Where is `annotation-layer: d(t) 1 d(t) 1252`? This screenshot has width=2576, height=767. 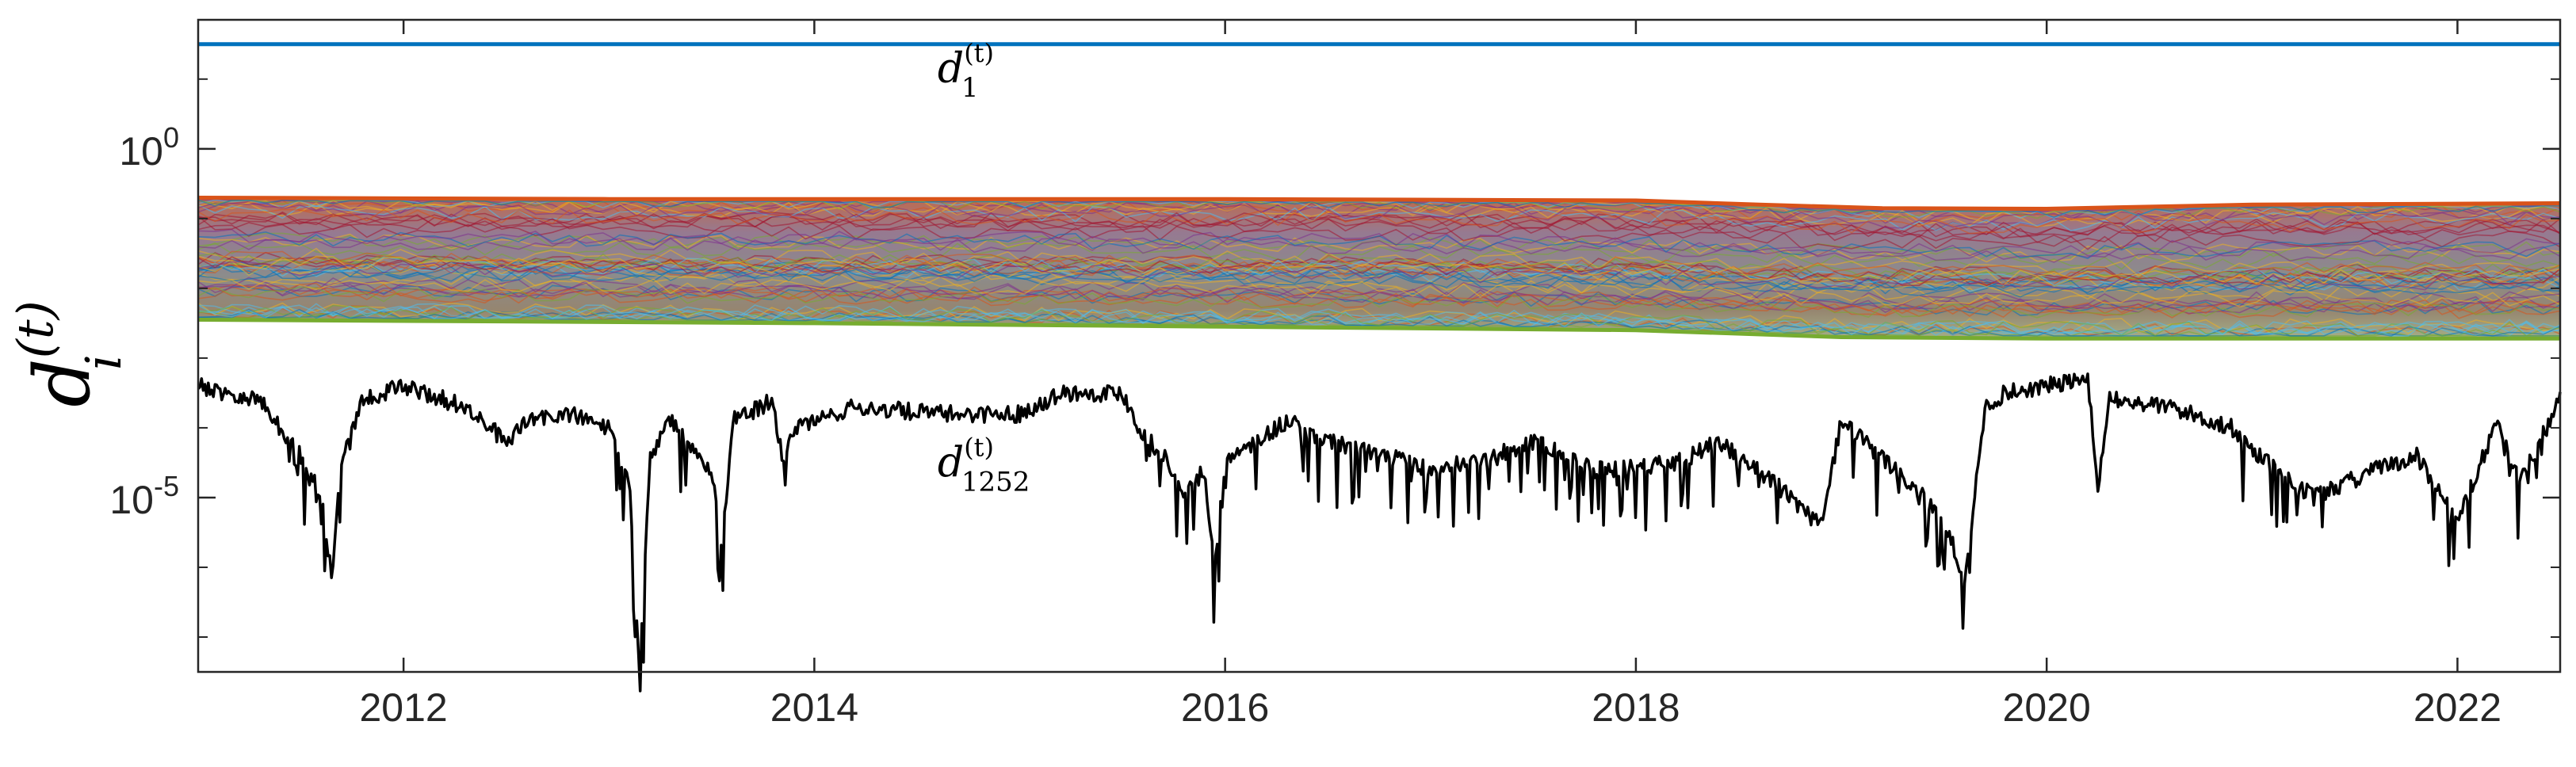
annotation-layer: d(t) 1 d(t) 1252 is located at coordinates (984, 268).